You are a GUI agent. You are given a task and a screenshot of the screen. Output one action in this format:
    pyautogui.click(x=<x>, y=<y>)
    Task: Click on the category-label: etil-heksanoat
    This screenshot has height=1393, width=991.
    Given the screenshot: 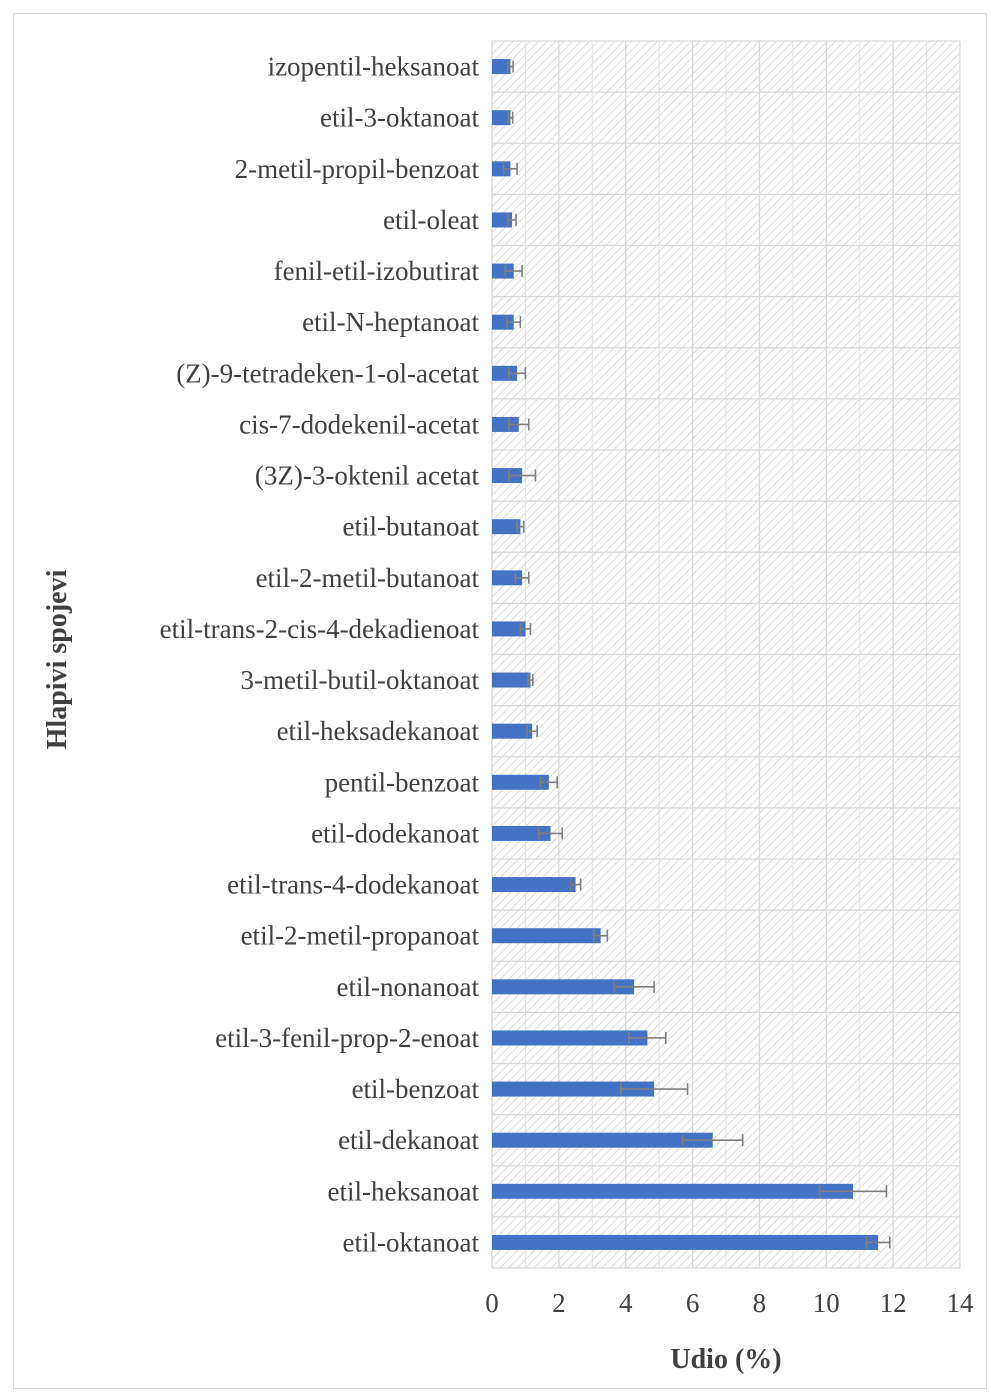 What is the action you would take?
    pyautogui.click(x=404, y=1191)
    